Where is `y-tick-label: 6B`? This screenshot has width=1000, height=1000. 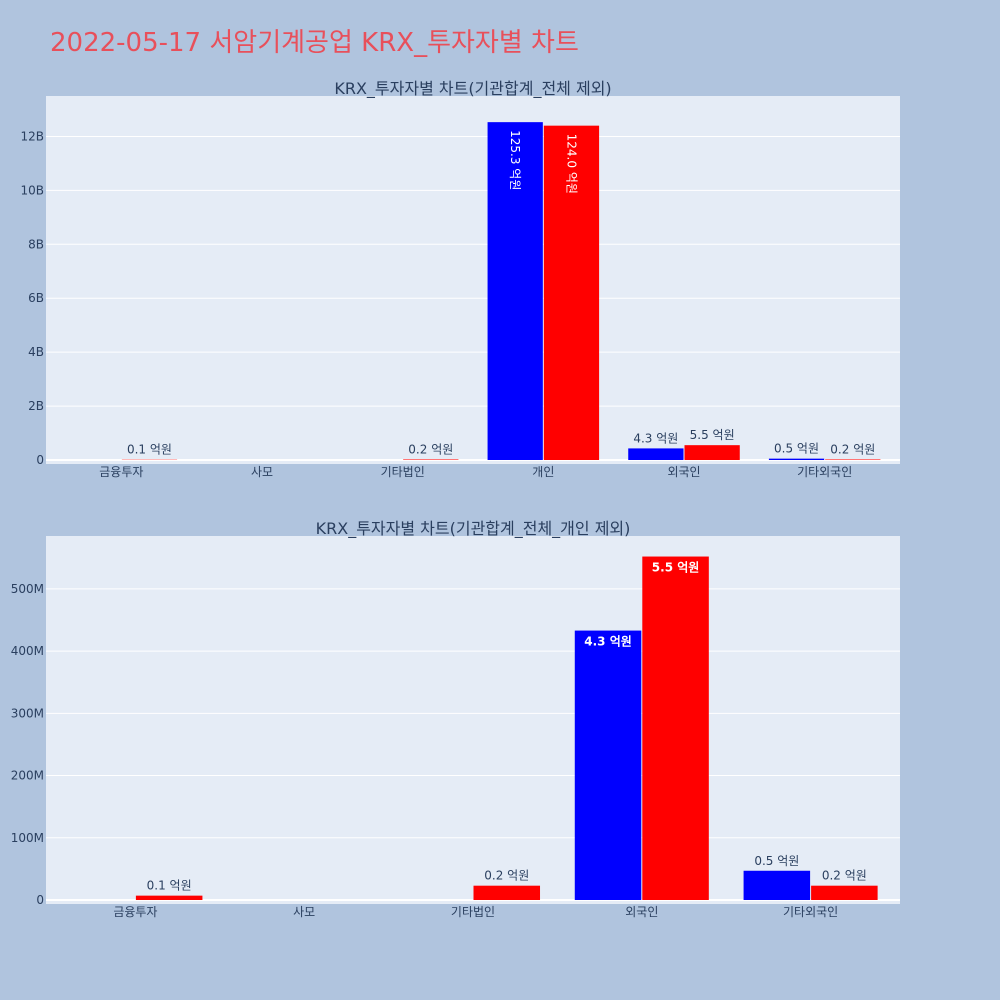 y-tick-label: 6B is located at coordinates (36, 298).